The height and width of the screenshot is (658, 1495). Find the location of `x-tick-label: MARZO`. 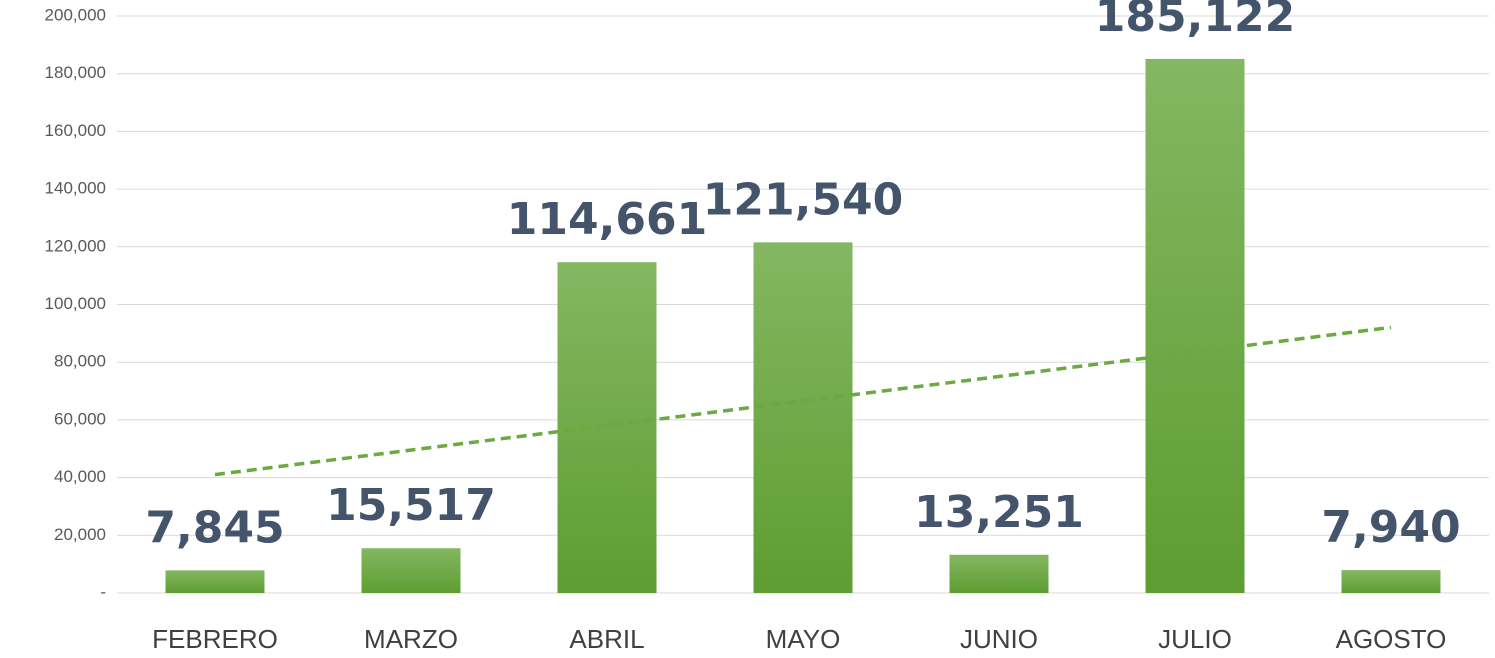

x-tick-label: MARZO is located at coordinates (411, 639).